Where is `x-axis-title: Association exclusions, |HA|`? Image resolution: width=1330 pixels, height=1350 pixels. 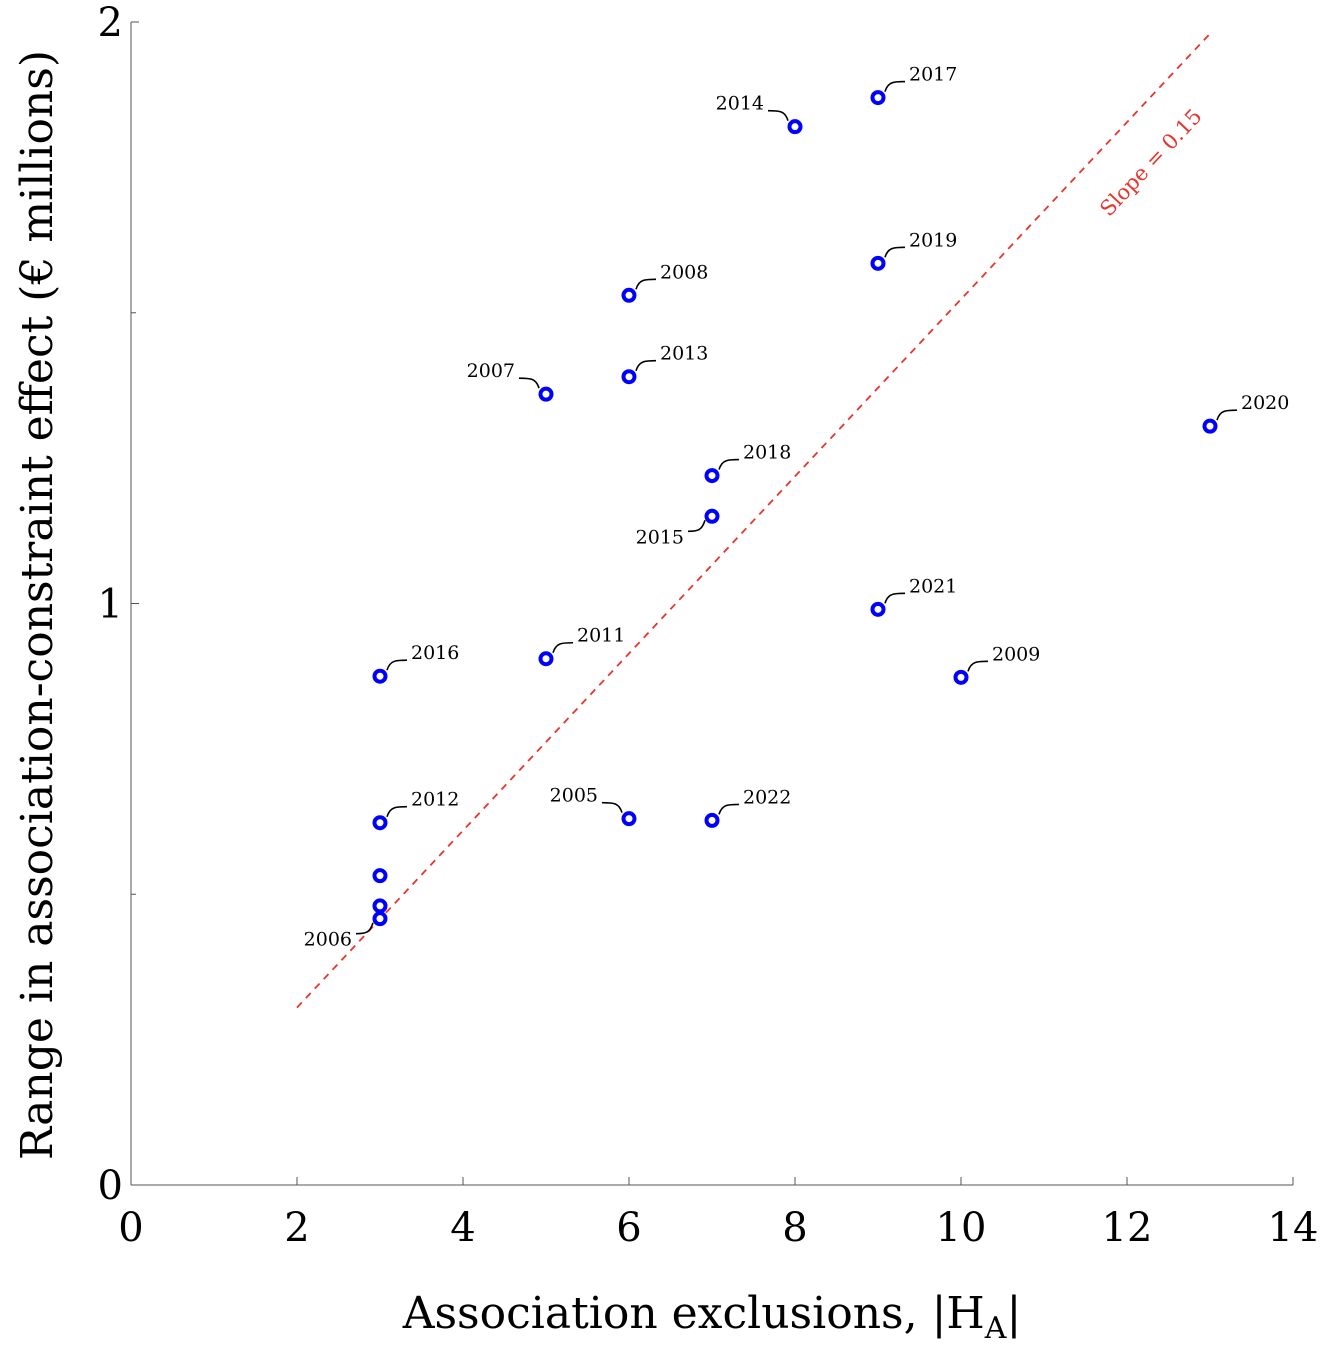
x-axis-title: Association exclusions, |HA| is located at coordinates (712, 1317).